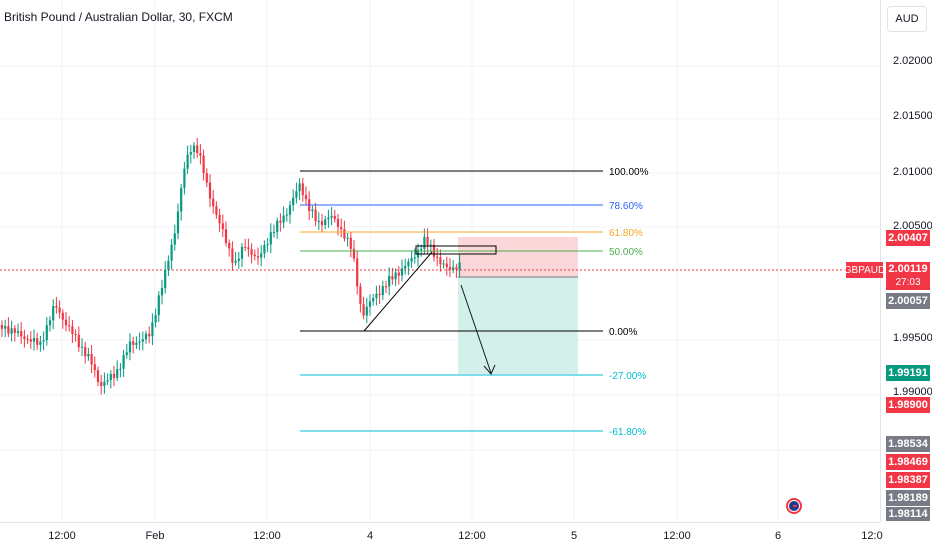  I want to click on bar-countdown: 27:03, so click(908, 282).